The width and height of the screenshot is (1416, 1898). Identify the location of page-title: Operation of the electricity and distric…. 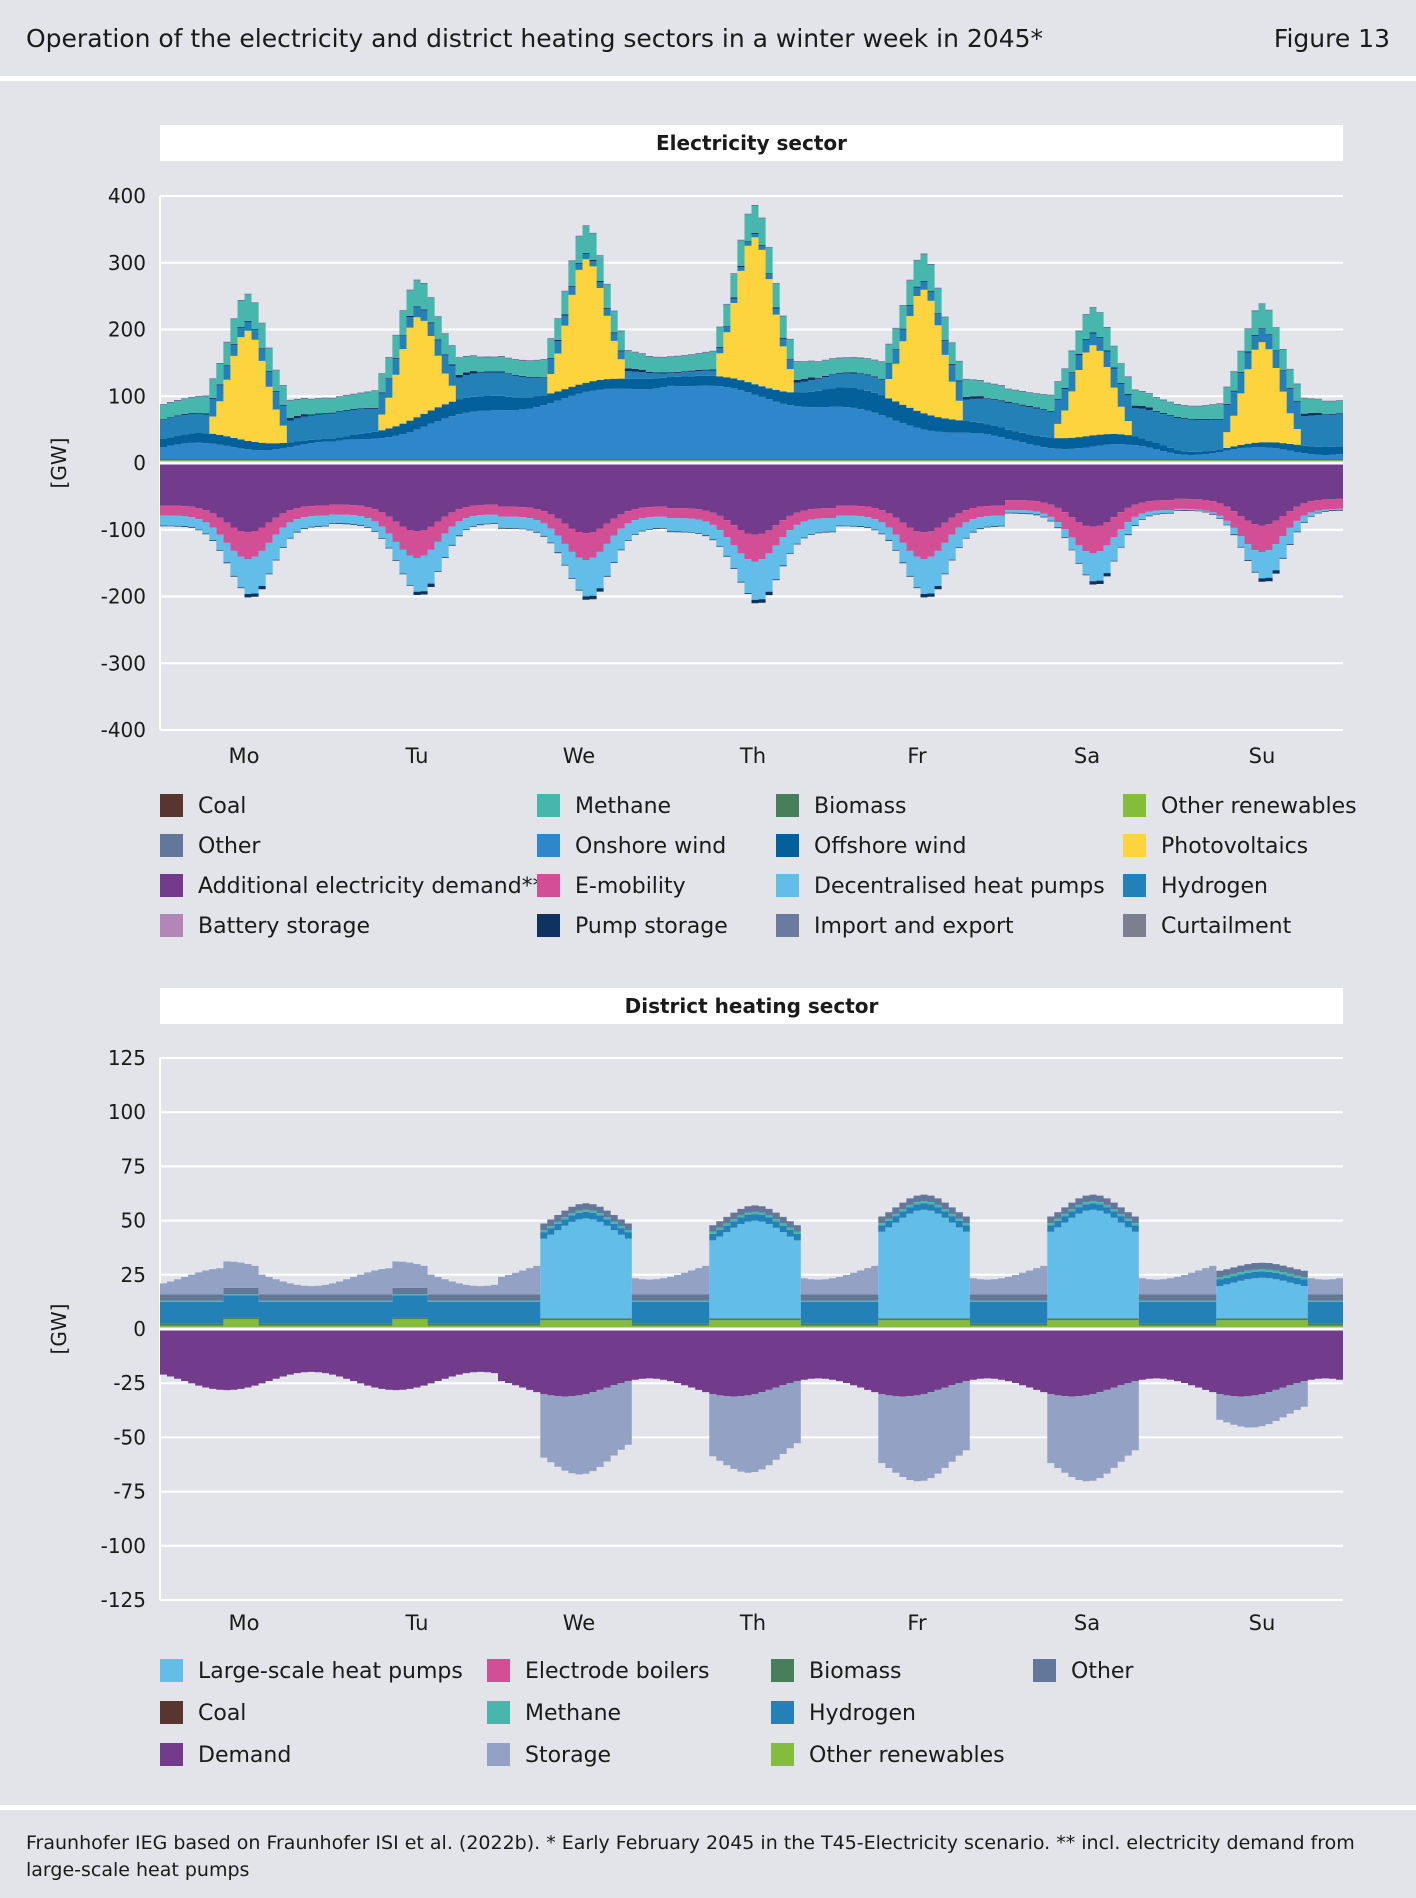
(535, 38).